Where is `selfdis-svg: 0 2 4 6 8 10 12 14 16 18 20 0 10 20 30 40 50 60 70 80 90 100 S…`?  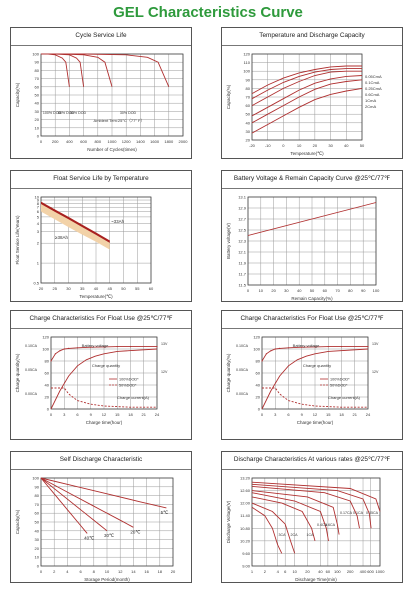
selfdis-svg: 0 2 4 6 8 10 12 14 16 18 20 0 10 20 30 40 50 60 70 80 90 100 S… is located at coordinates (95, 529).